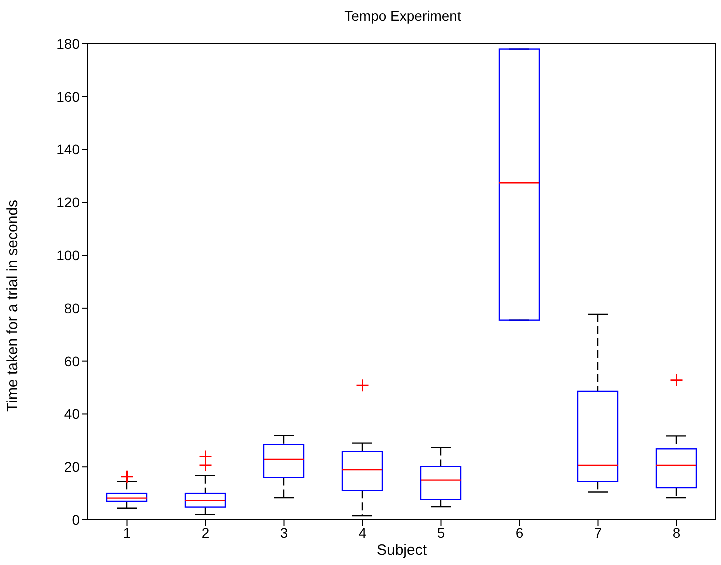 This screenshot has height=565, width=721. What do you see at coordinates (72, 361) in the screenshot?
I see `y-tick-label: 60` at bounding box center [72, 361].